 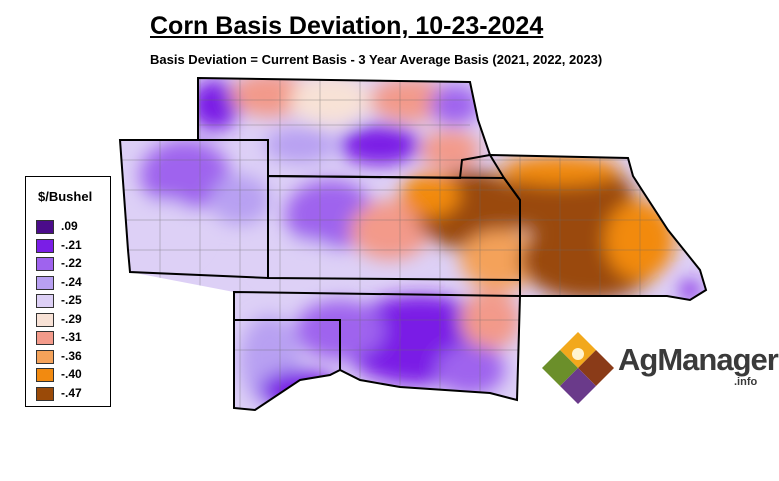 I want to click on legend-item: -.47, so click(x=73, y=394).